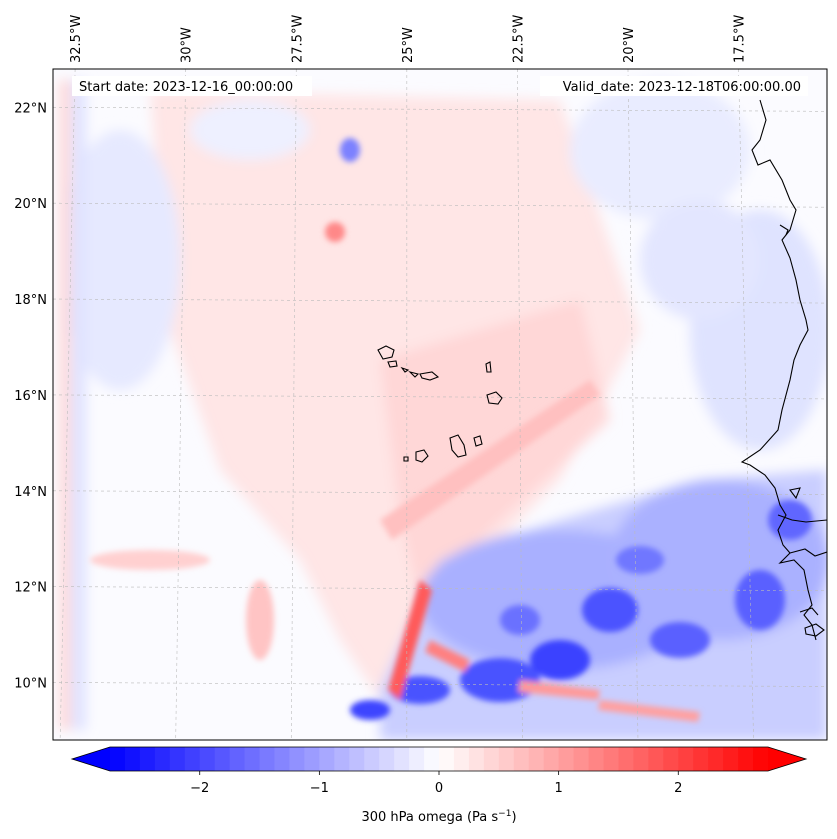  I want to click on colorbar-label: 300 hPa omega (Pa s−1), so click(438, 817).